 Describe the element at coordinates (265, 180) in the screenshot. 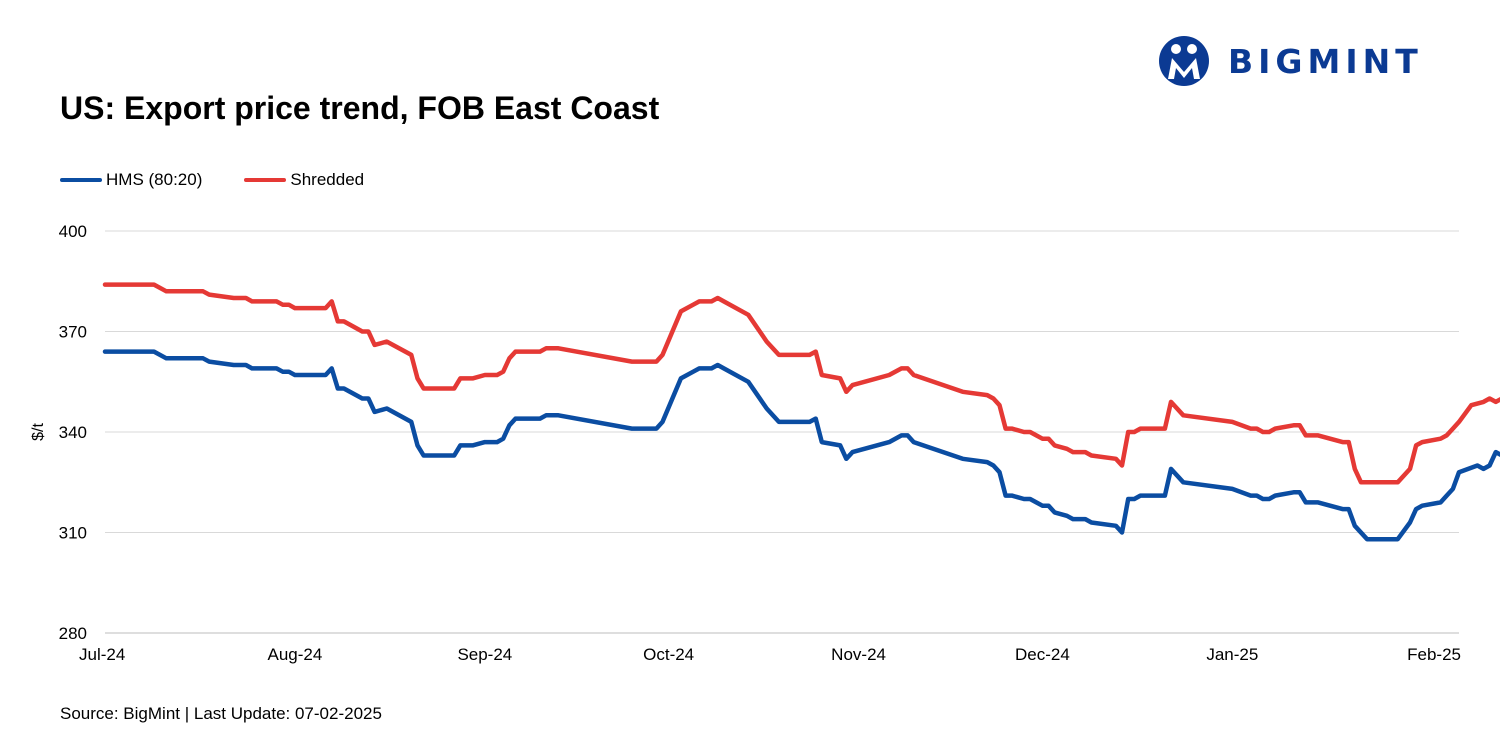

I see `legend-swatch-shredded` at that location.